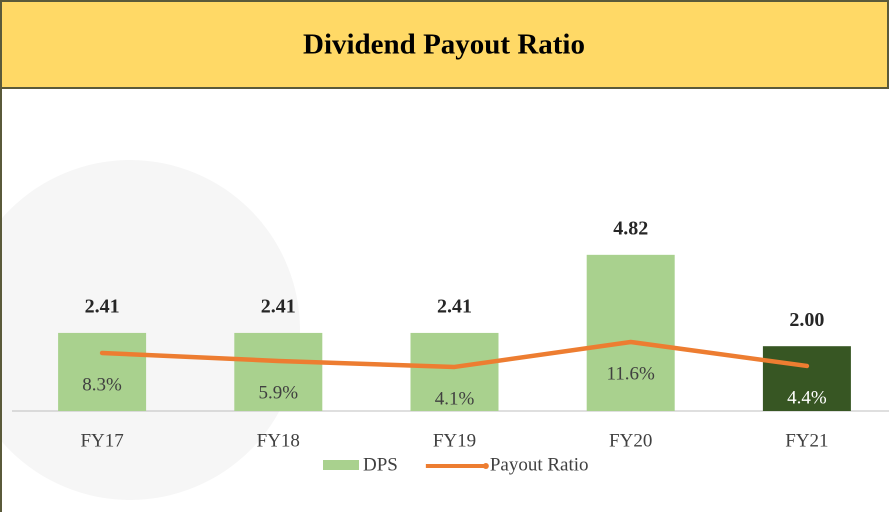  What do you see at coordinates (101, 440) in the screenshot?
I see `x-tick-label: FY17` at bounding box center [101, 440].